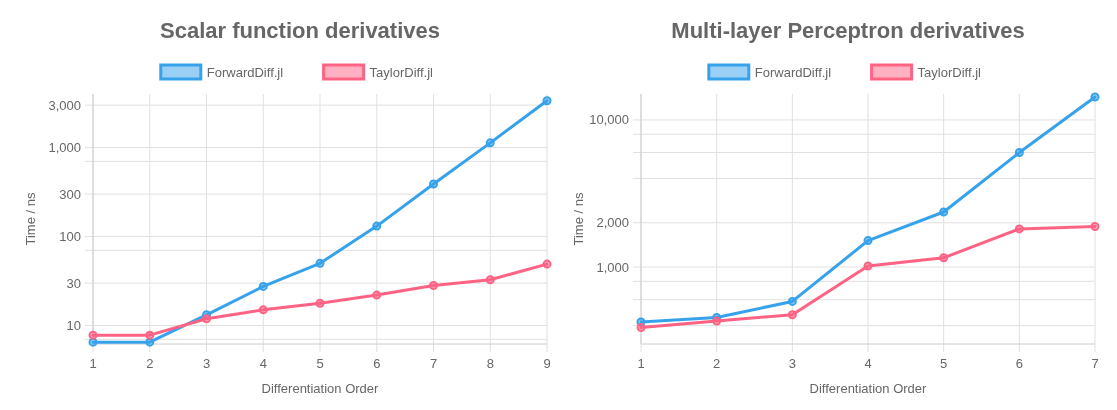  I want to click on y-tick-label: 10, so click(73, 326).